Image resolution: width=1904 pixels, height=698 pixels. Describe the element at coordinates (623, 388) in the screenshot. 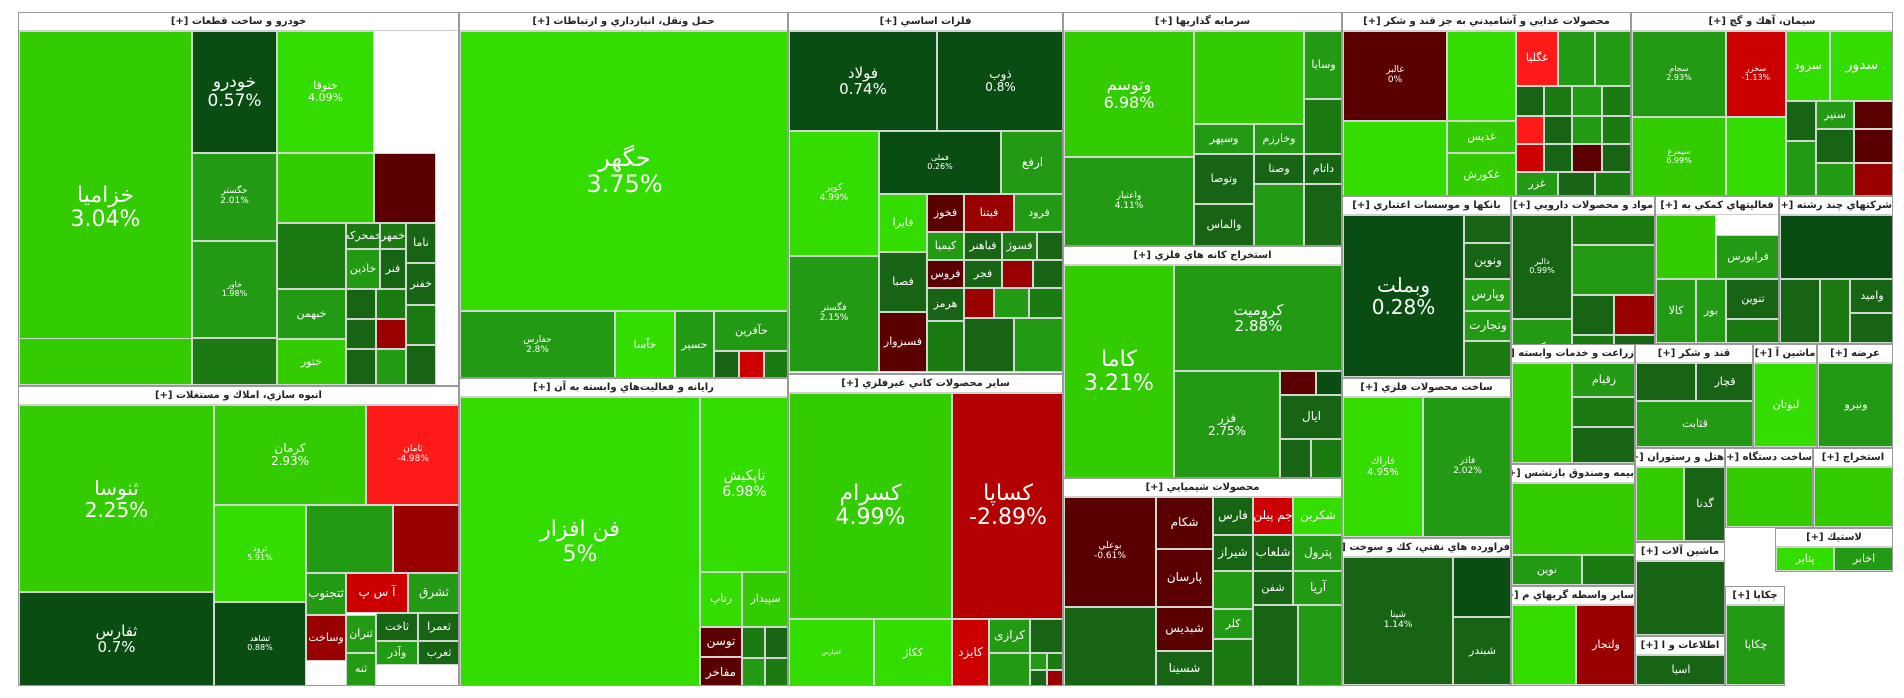

I see `sector-header: رايانه و فعاليت‌هاي وابسته به آن [+]` at that location.